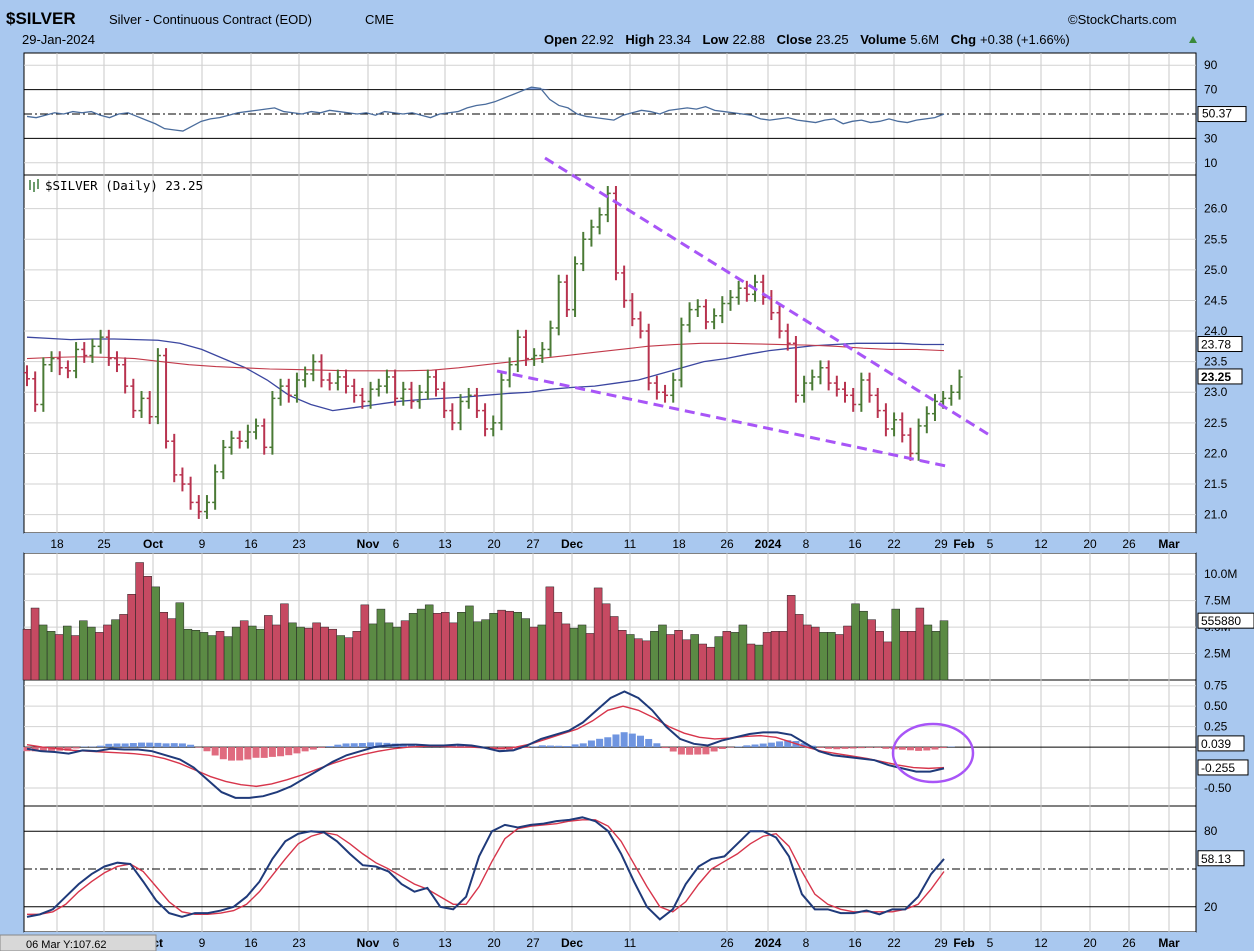  What do you see at coordinates (1217, 114) in the screenshot?
I see `rsi-value-label: 50.37` at bounding box center [1217, 114].